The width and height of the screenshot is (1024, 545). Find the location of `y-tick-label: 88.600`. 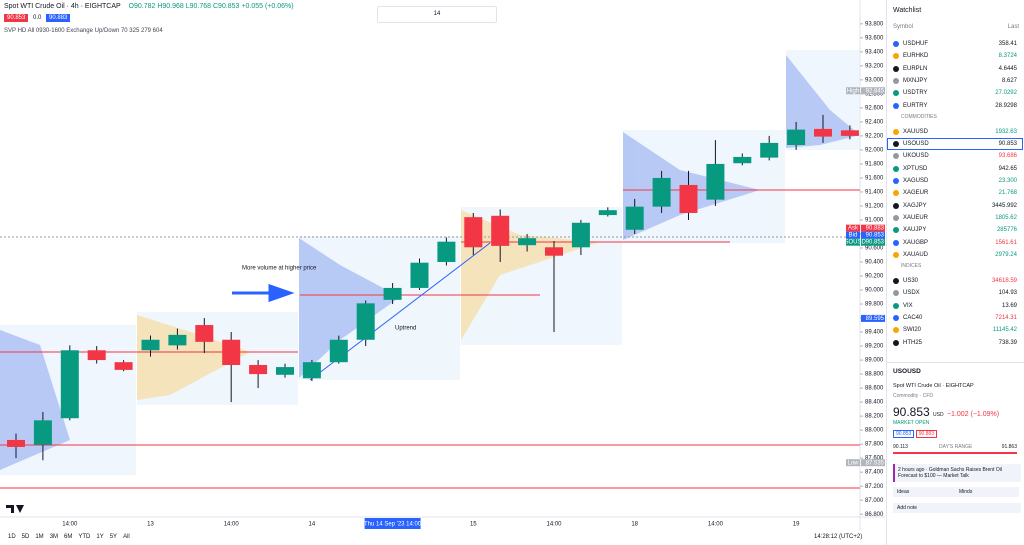

y-tick-label: 88.600 is located at coordinates (874, 389).